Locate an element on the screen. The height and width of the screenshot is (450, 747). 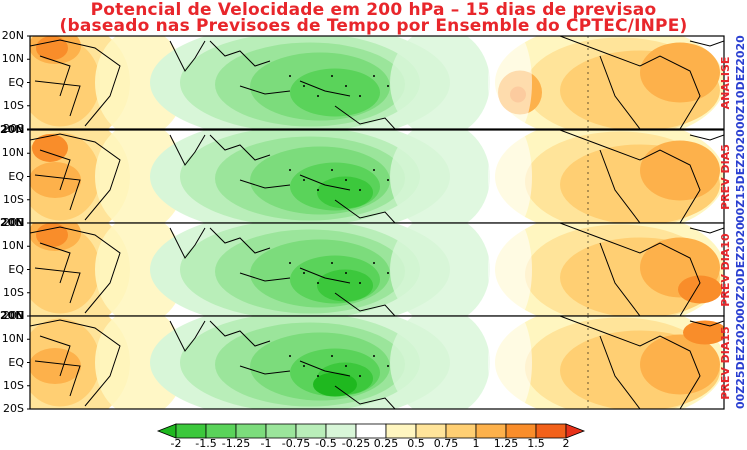
colorbar-label: -1 is located at coordinates (266, 443).